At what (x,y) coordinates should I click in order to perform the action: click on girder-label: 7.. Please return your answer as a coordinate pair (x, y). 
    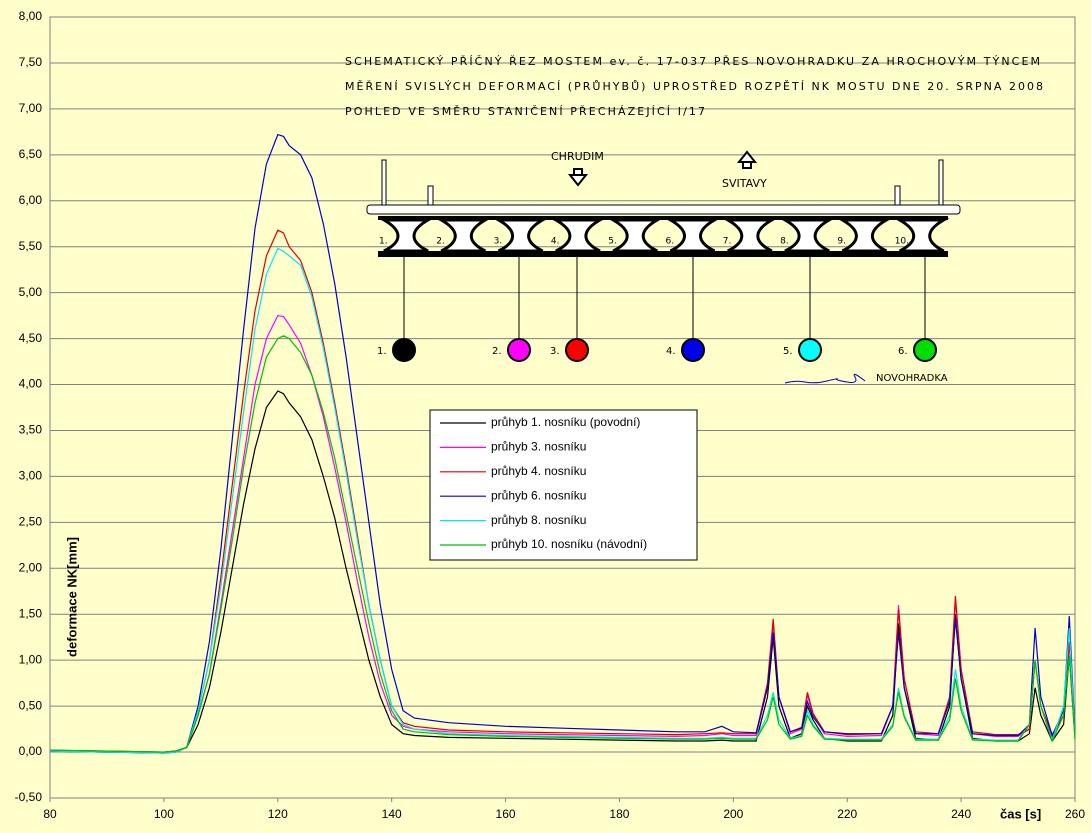
    Looking at the image, I should click on (727, 242).